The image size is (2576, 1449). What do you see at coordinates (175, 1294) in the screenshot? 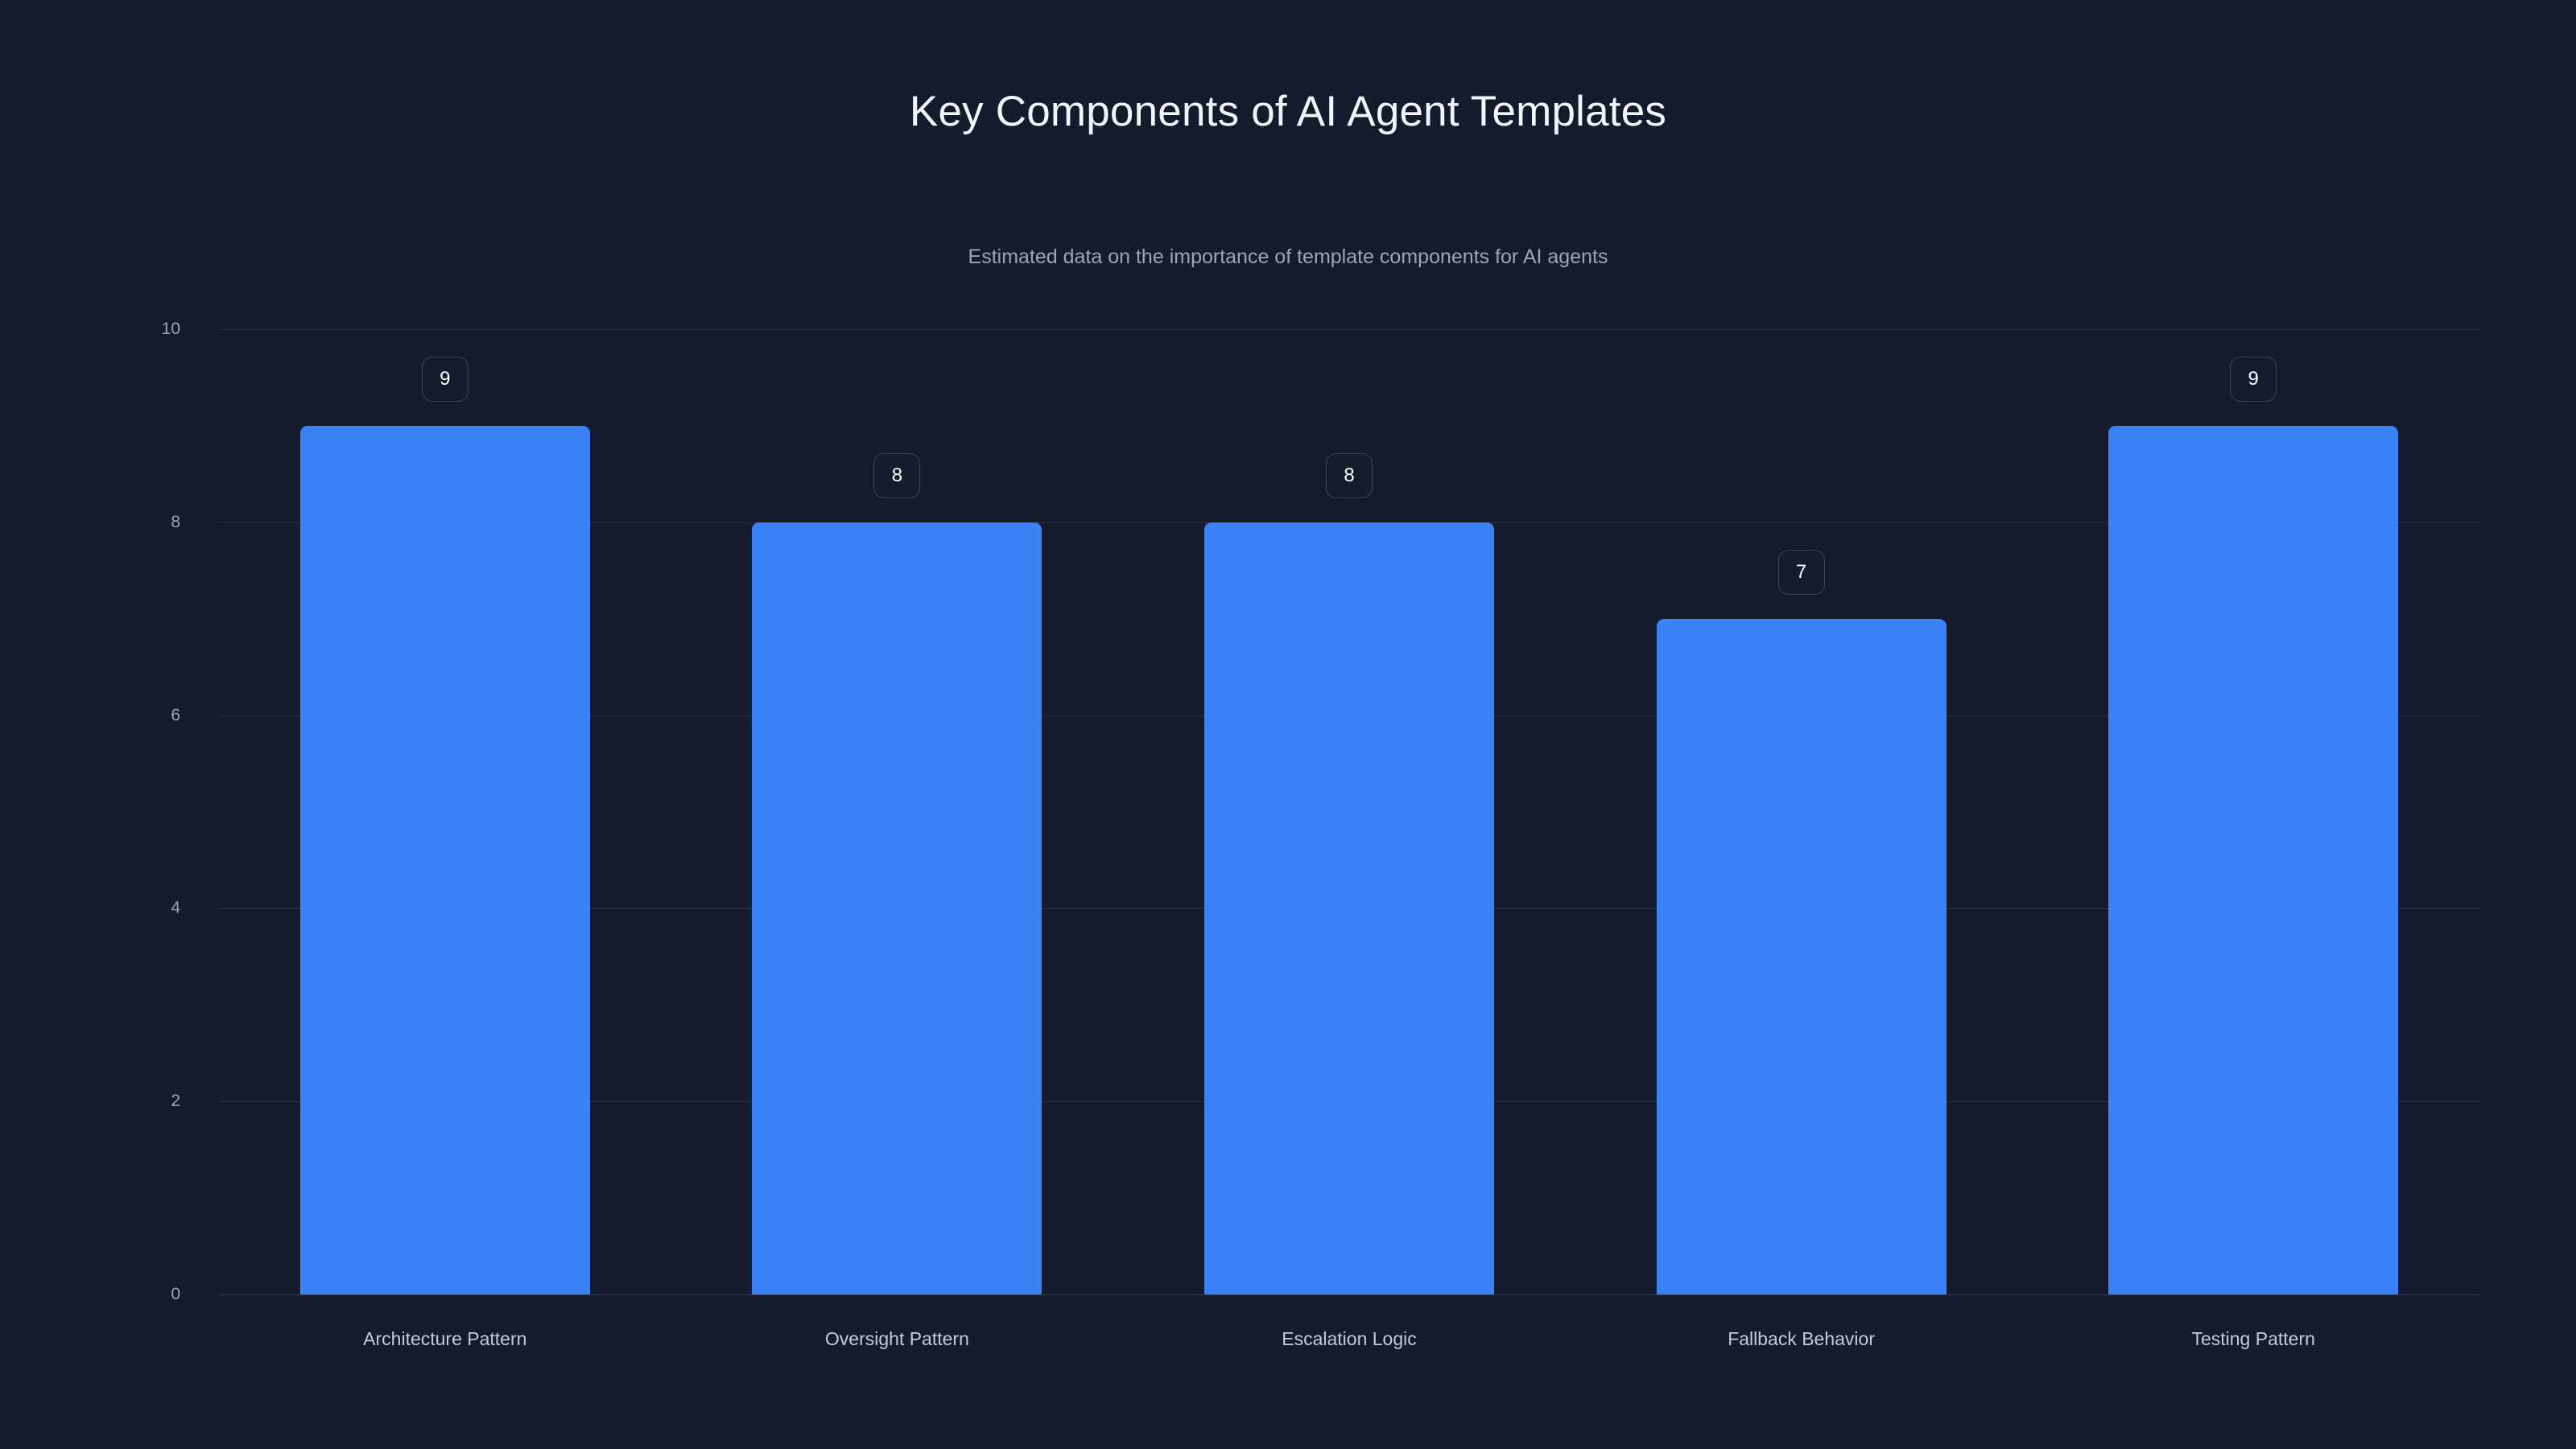
I see `y-tick-label: 0` at bounding box center [175, 1294].